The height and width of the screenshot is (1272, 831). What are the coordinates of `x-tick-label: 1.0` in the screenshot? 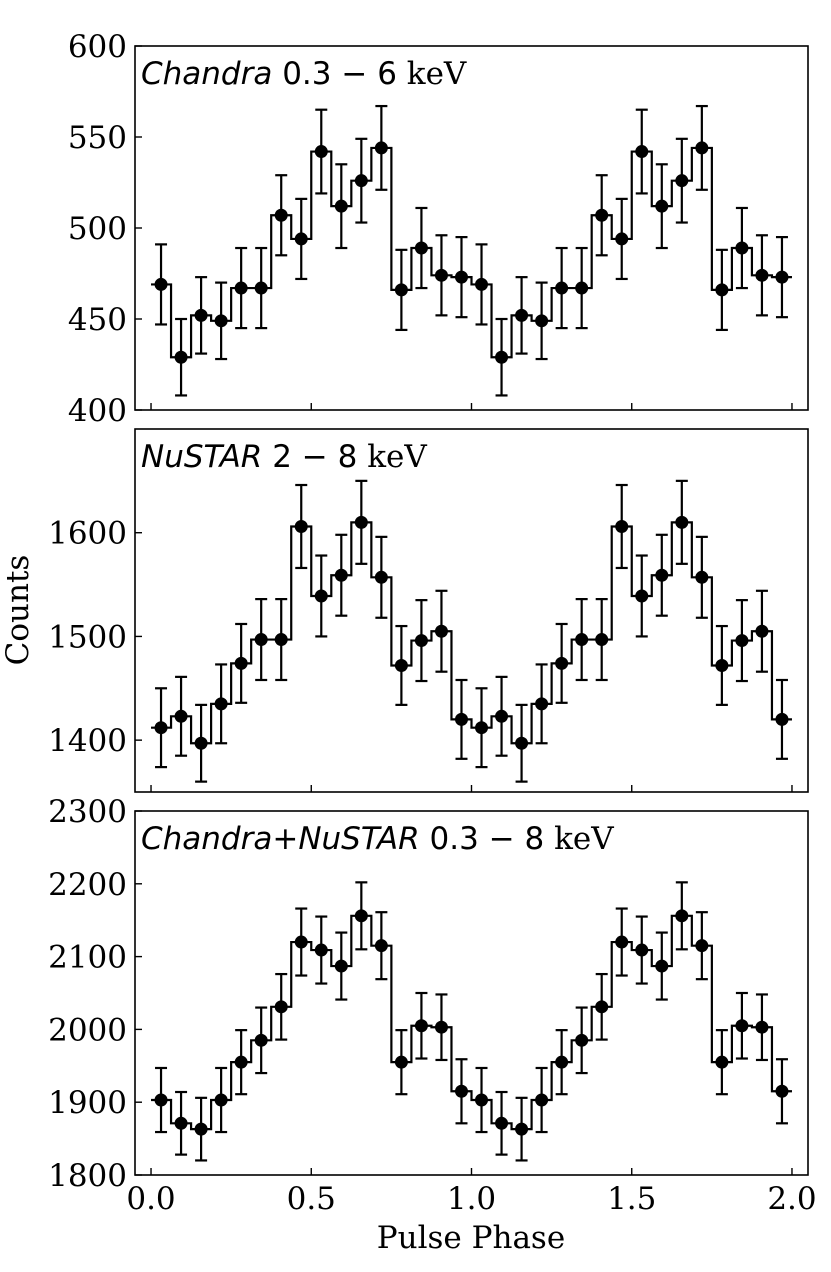 It's located at (471, 1199).